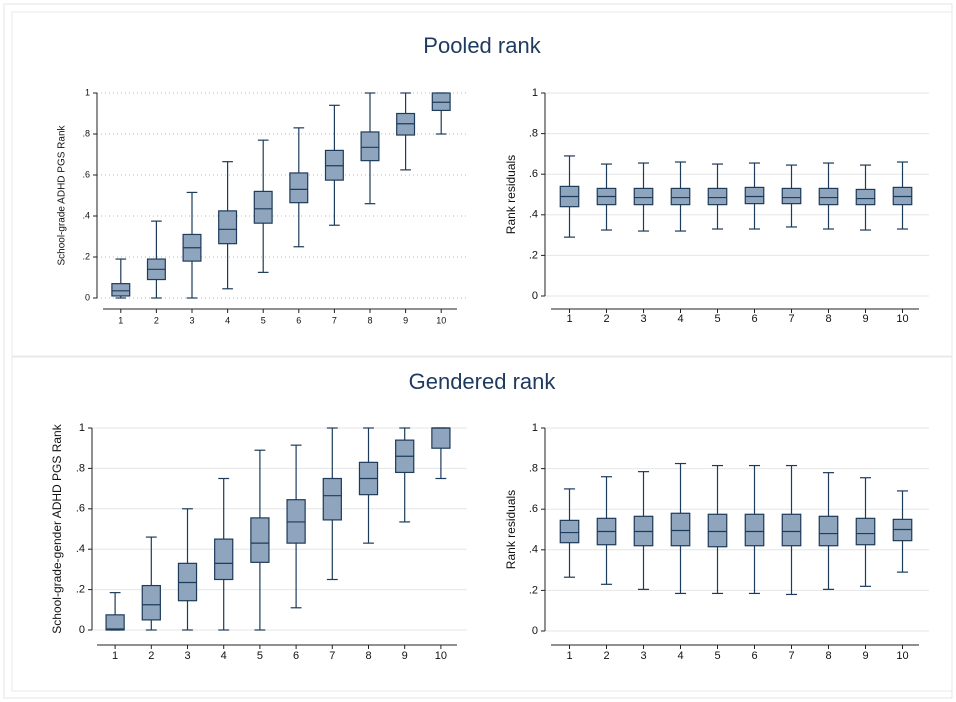 Image resolution: width=956 pixels, height=702 pixels. What do you see at coordinates (62, 194) in the screenshot?
I see `y-axis-title: School-grade ADHD PGS Rank` at bounding box center [62, 194].